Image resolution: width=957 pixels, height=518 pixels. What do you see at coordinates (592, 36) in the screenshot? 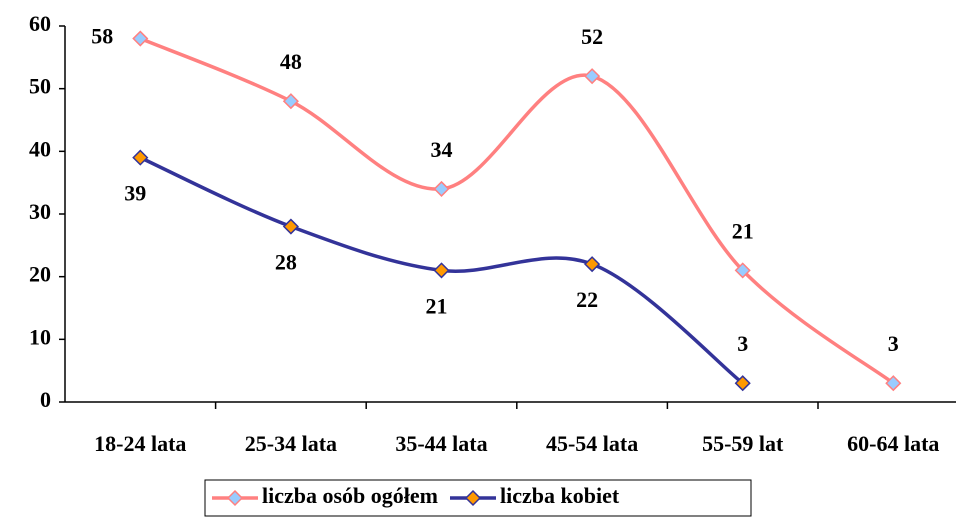
I see `data-label: 52` at bounding box center [592, 36].